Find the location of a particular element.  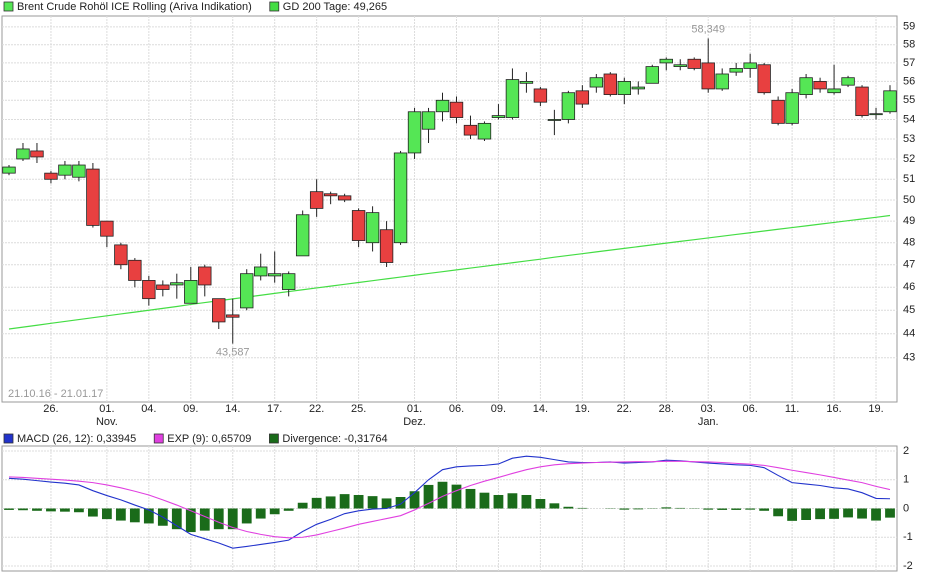

x-tick-label: 14. is located at coordinates (232, 409).